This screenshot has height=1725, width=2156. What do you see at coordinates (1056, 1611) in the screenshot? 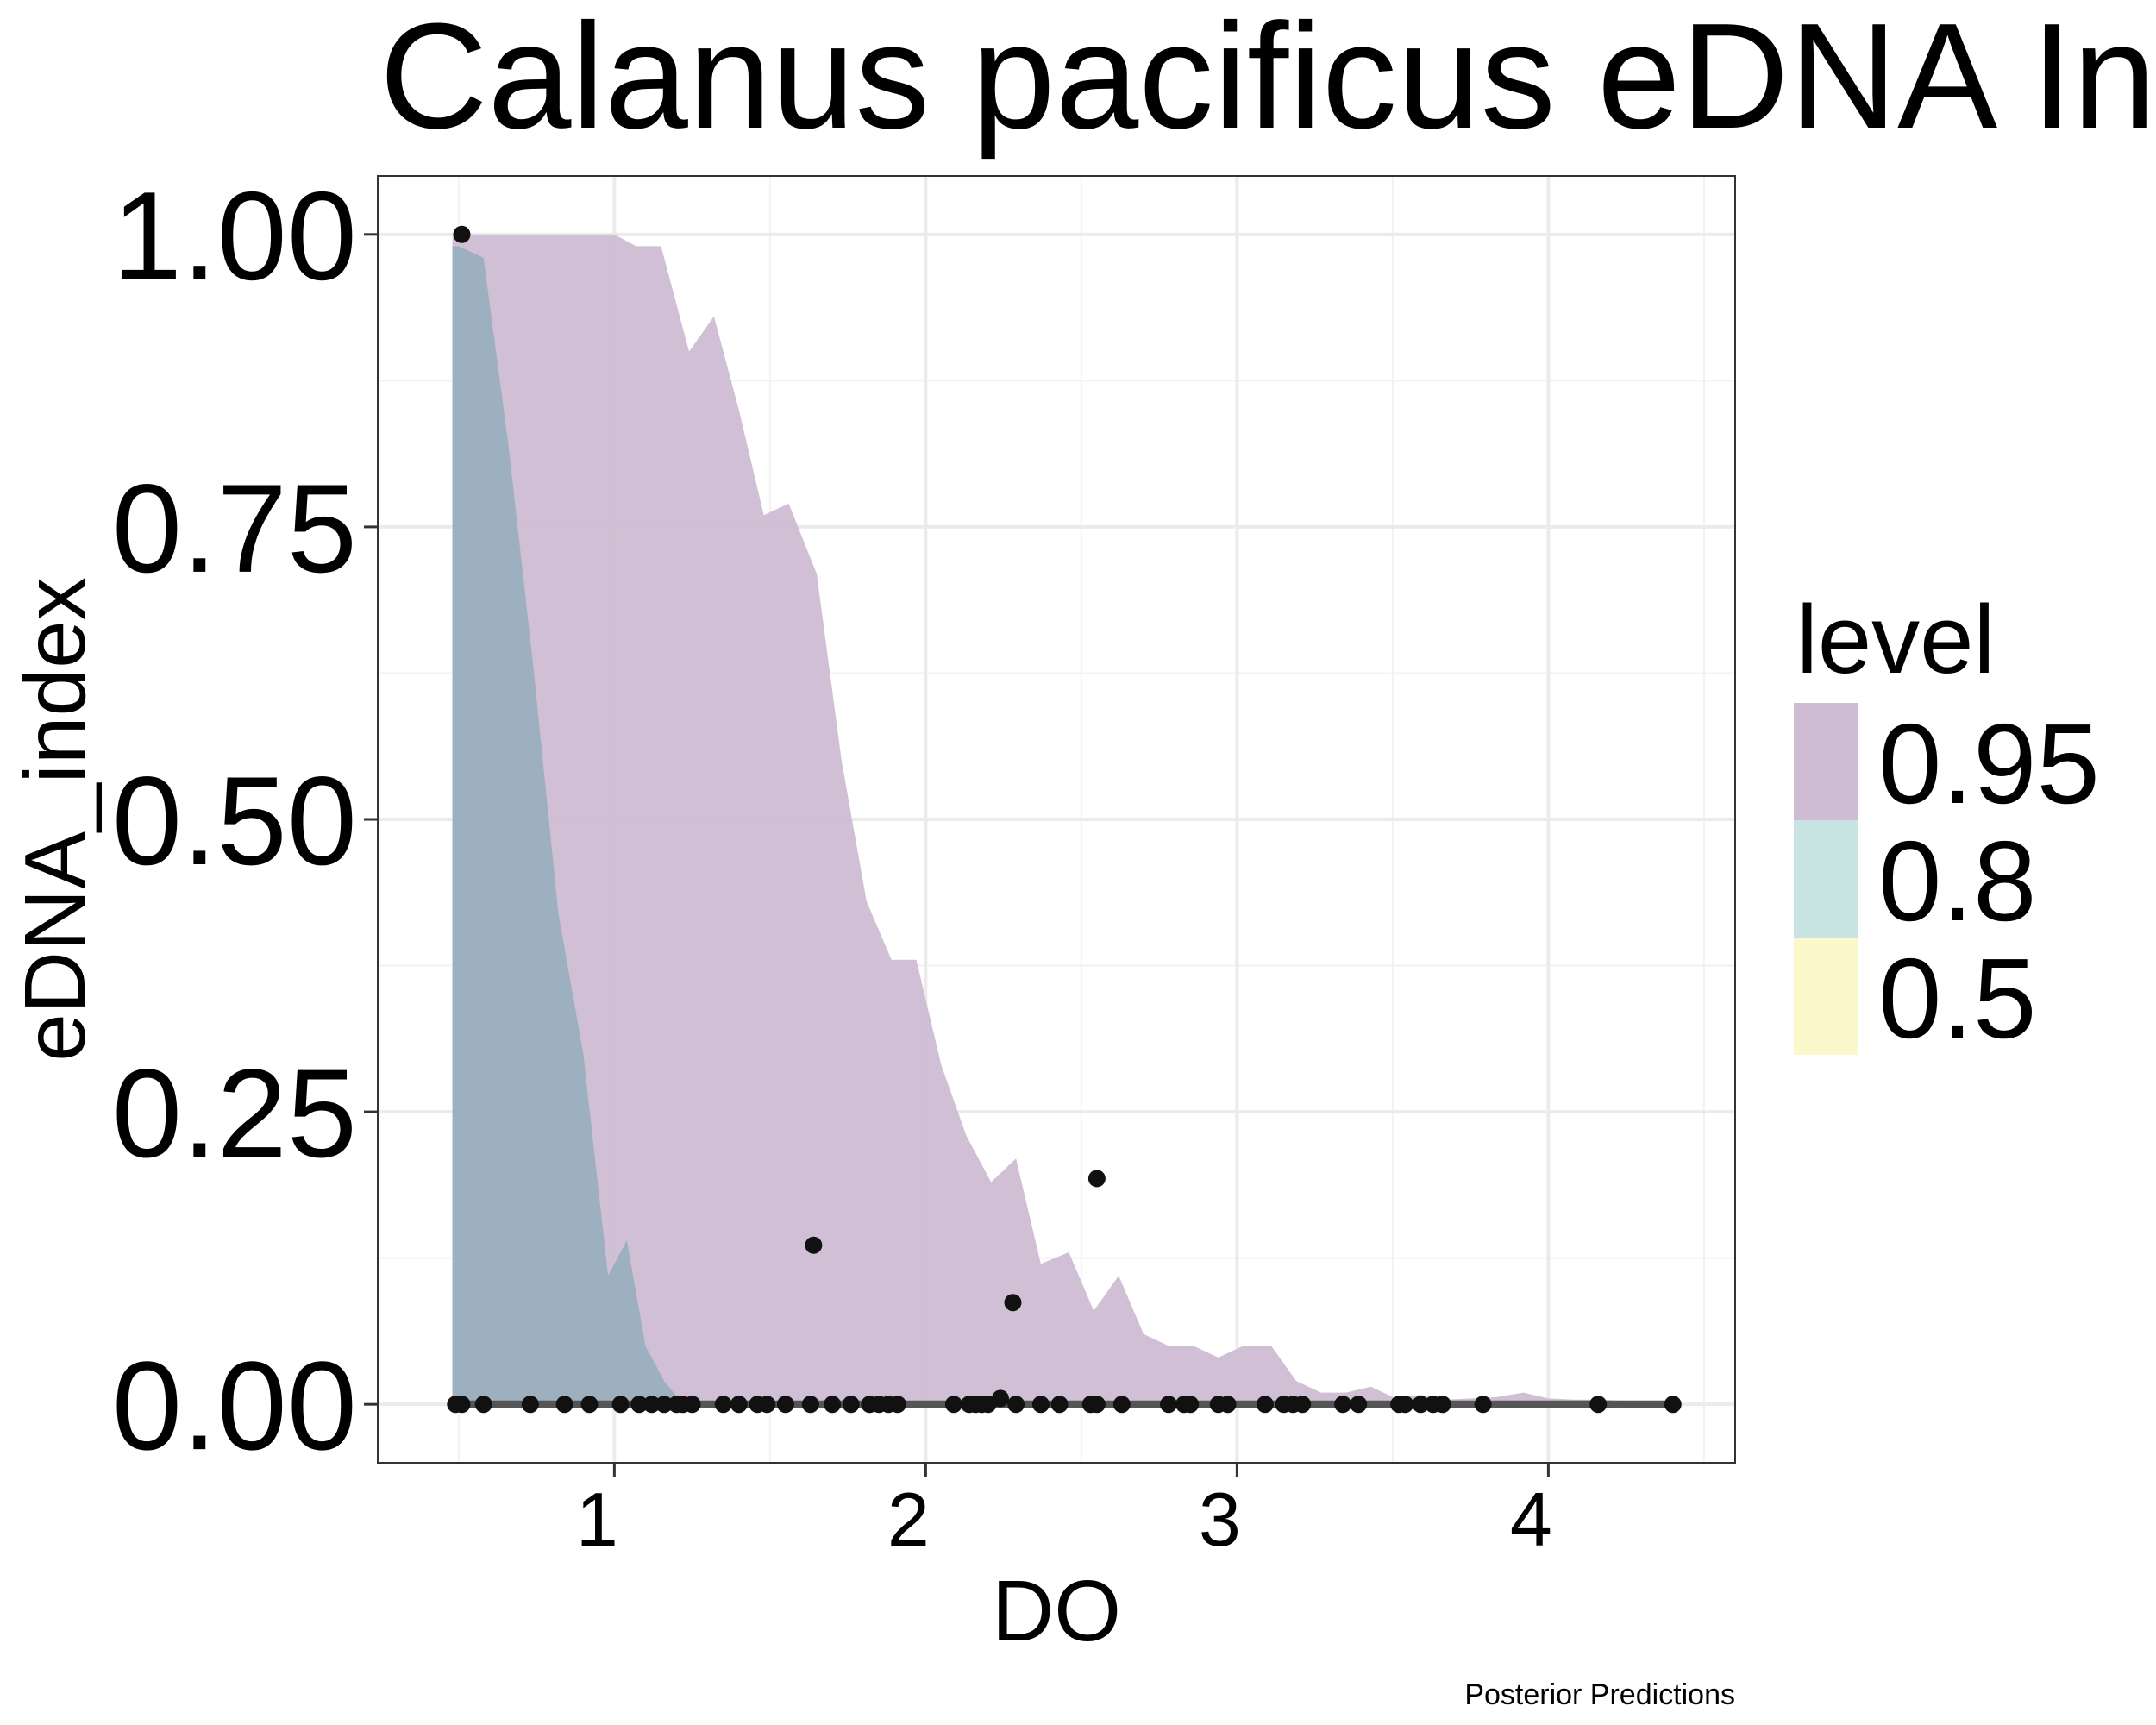
I see `x-axis-title: DO` at bounding box center [1056, 1611].